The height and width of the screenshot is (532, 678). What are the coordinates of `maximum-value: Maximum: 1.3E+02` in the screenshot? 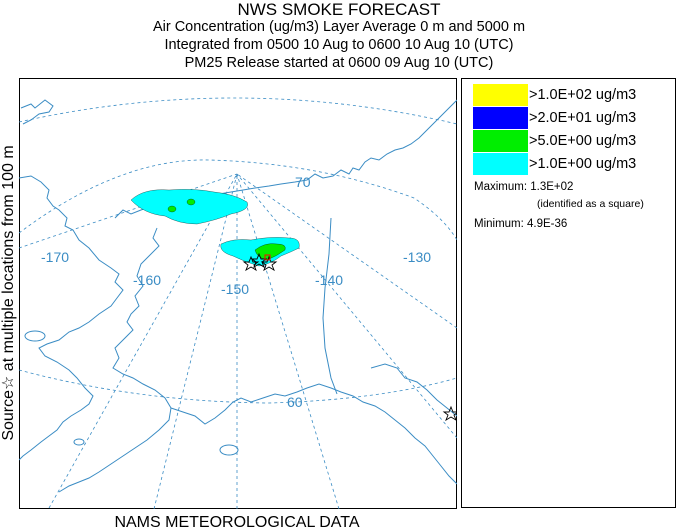 It's located at (524, 187).